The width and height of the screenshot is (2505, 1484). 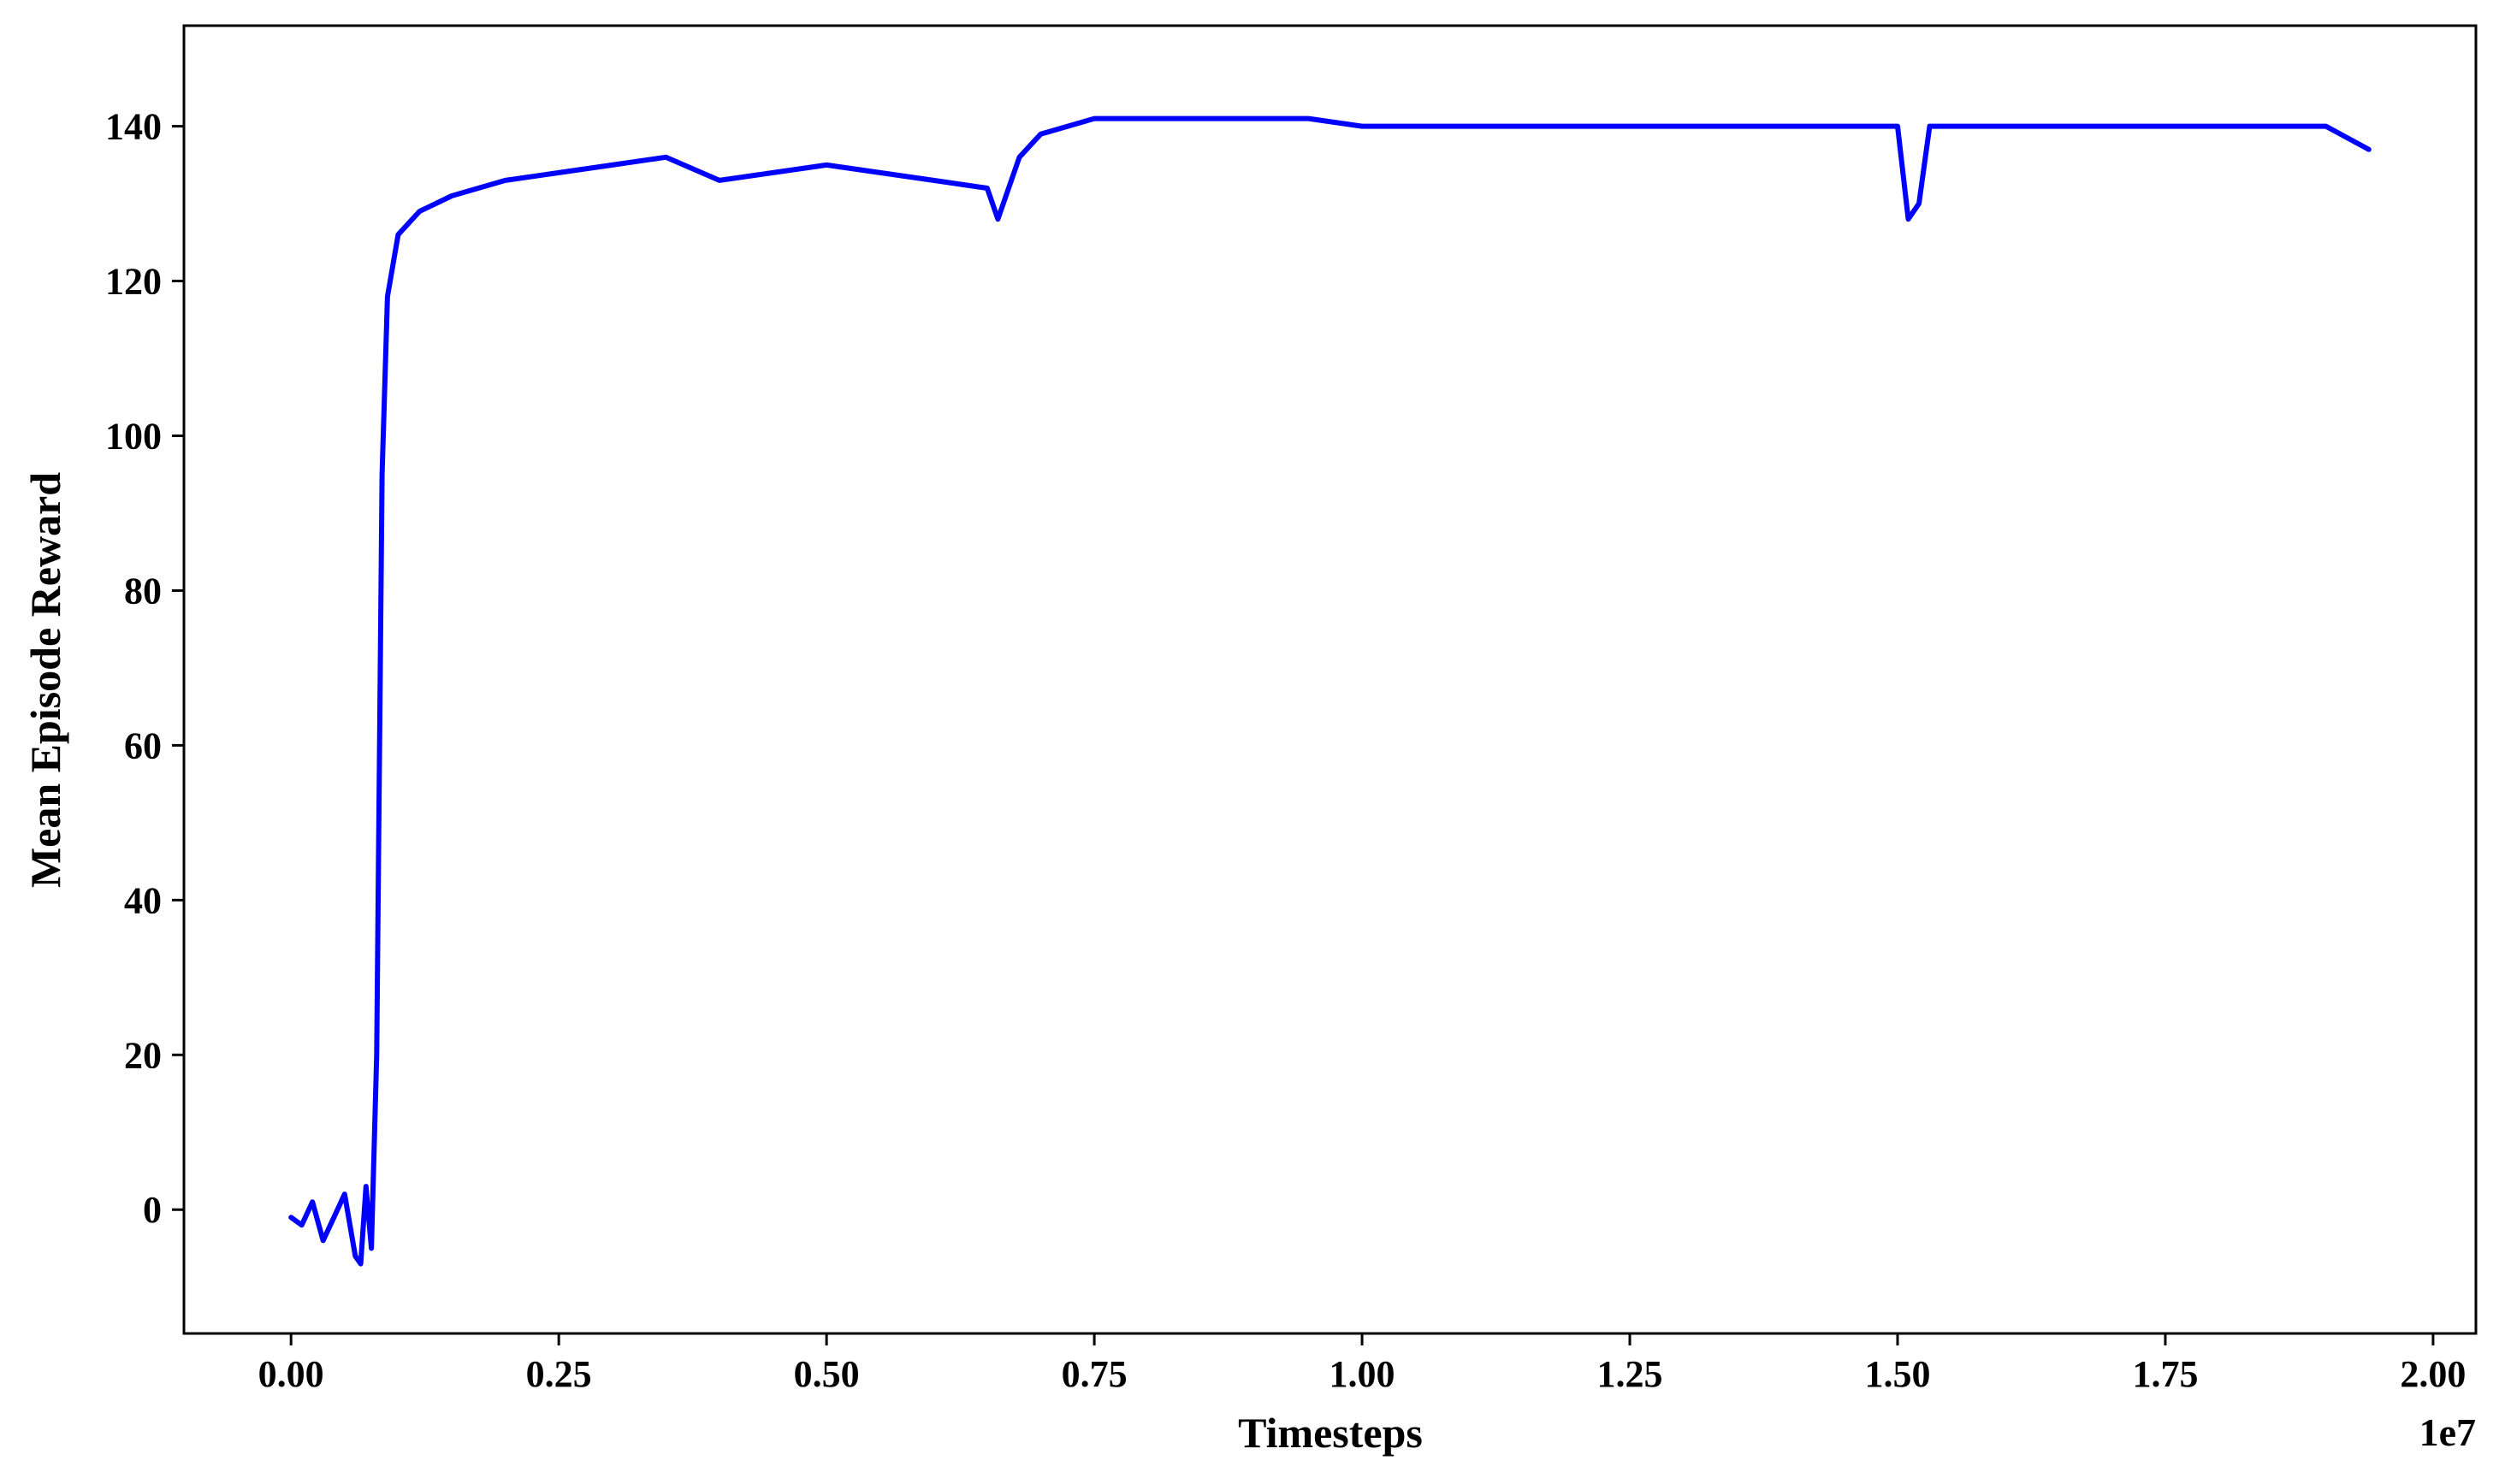 I want to click on y-tick-label: 40, so click(x=143, y=900).